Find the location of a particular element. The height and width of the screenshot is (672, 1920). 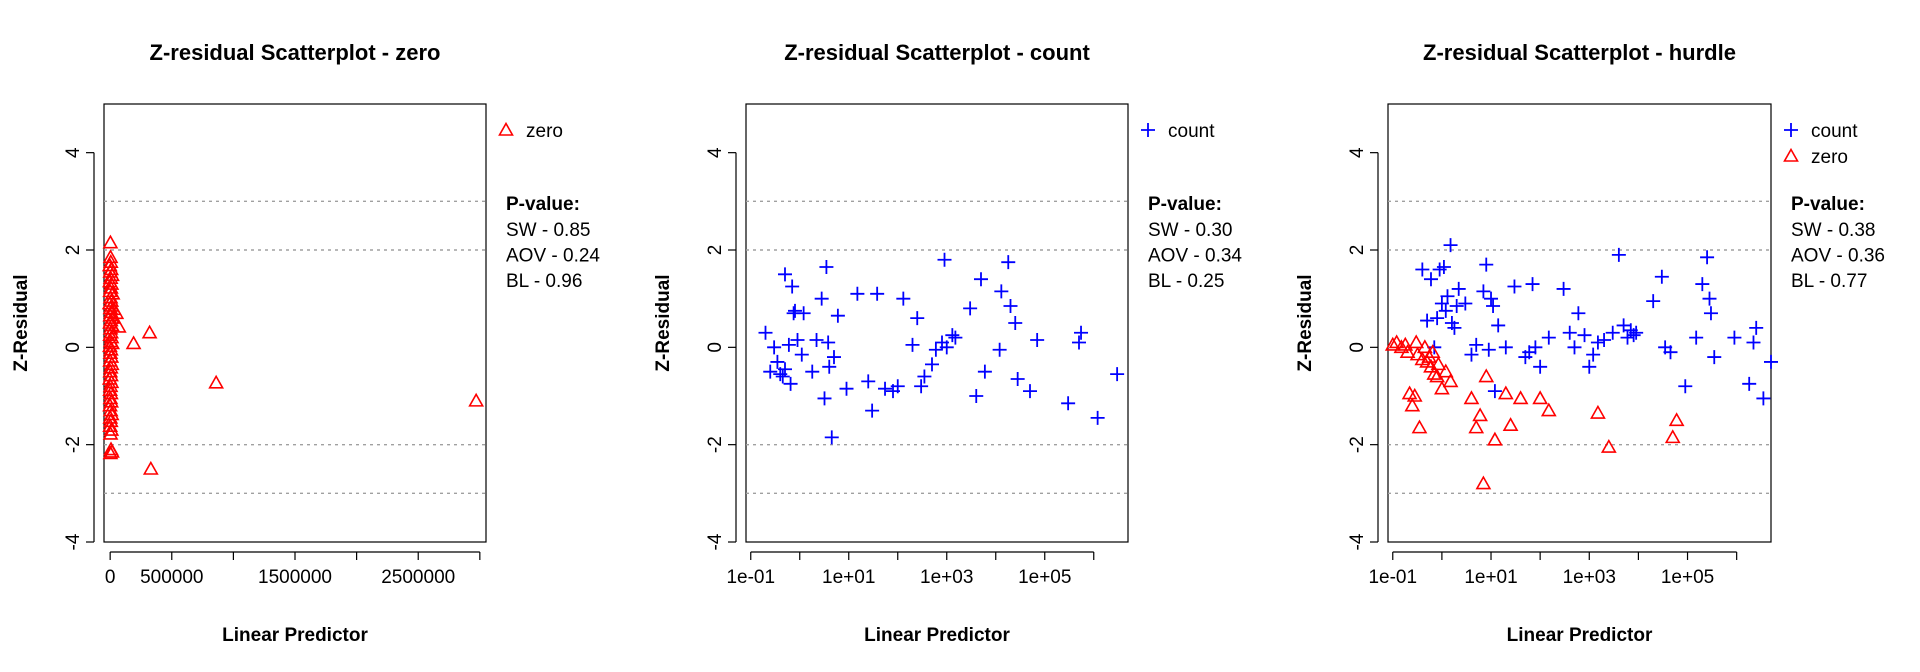

y-tick-label: 2 is located at coordinates (715, 250).